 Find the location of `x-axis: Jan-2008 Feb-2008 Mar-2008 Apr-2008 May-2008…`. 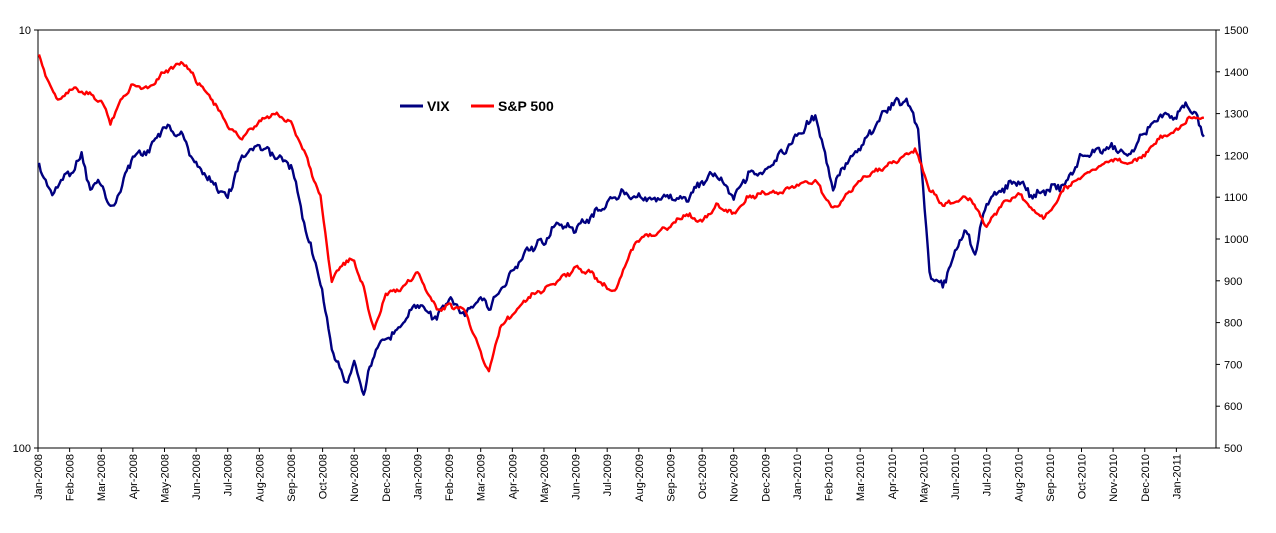

x-axis: Jan-2008 Feb-2008 Mar-2008 Apr-2008 May-2008… is located at coordinates (608, 475).